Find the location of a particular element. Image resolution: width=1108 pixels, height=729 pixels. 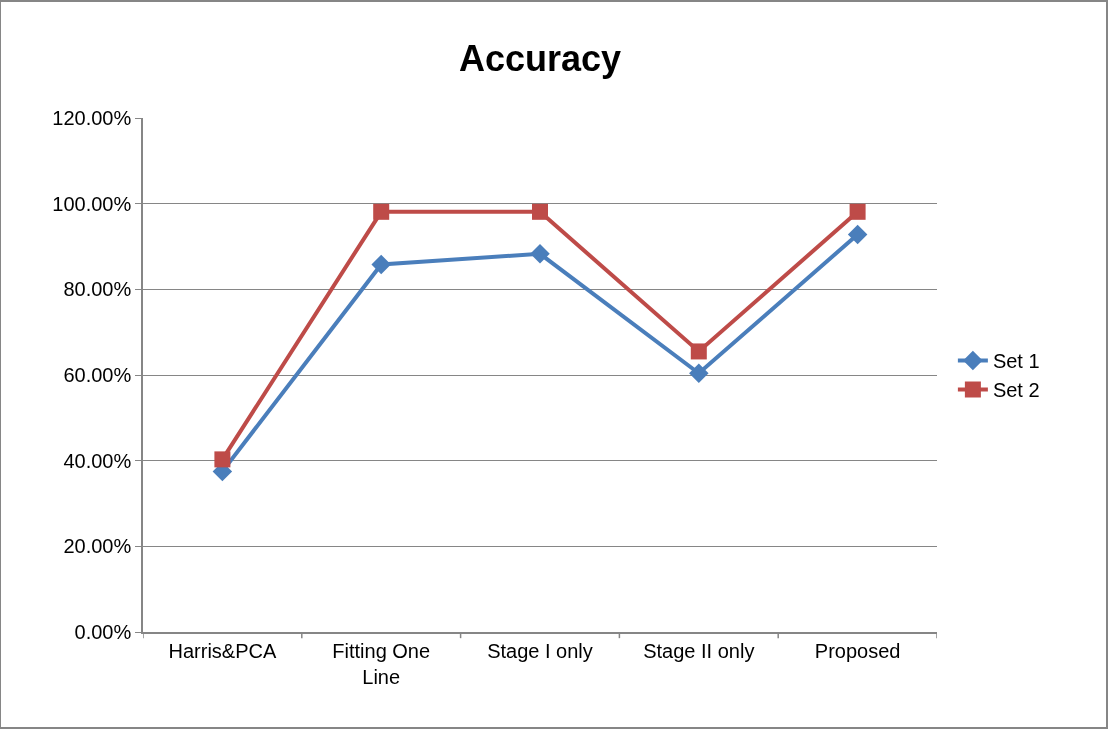

x-tick-label: Harris&PCA is located at coordinates (222, 650).